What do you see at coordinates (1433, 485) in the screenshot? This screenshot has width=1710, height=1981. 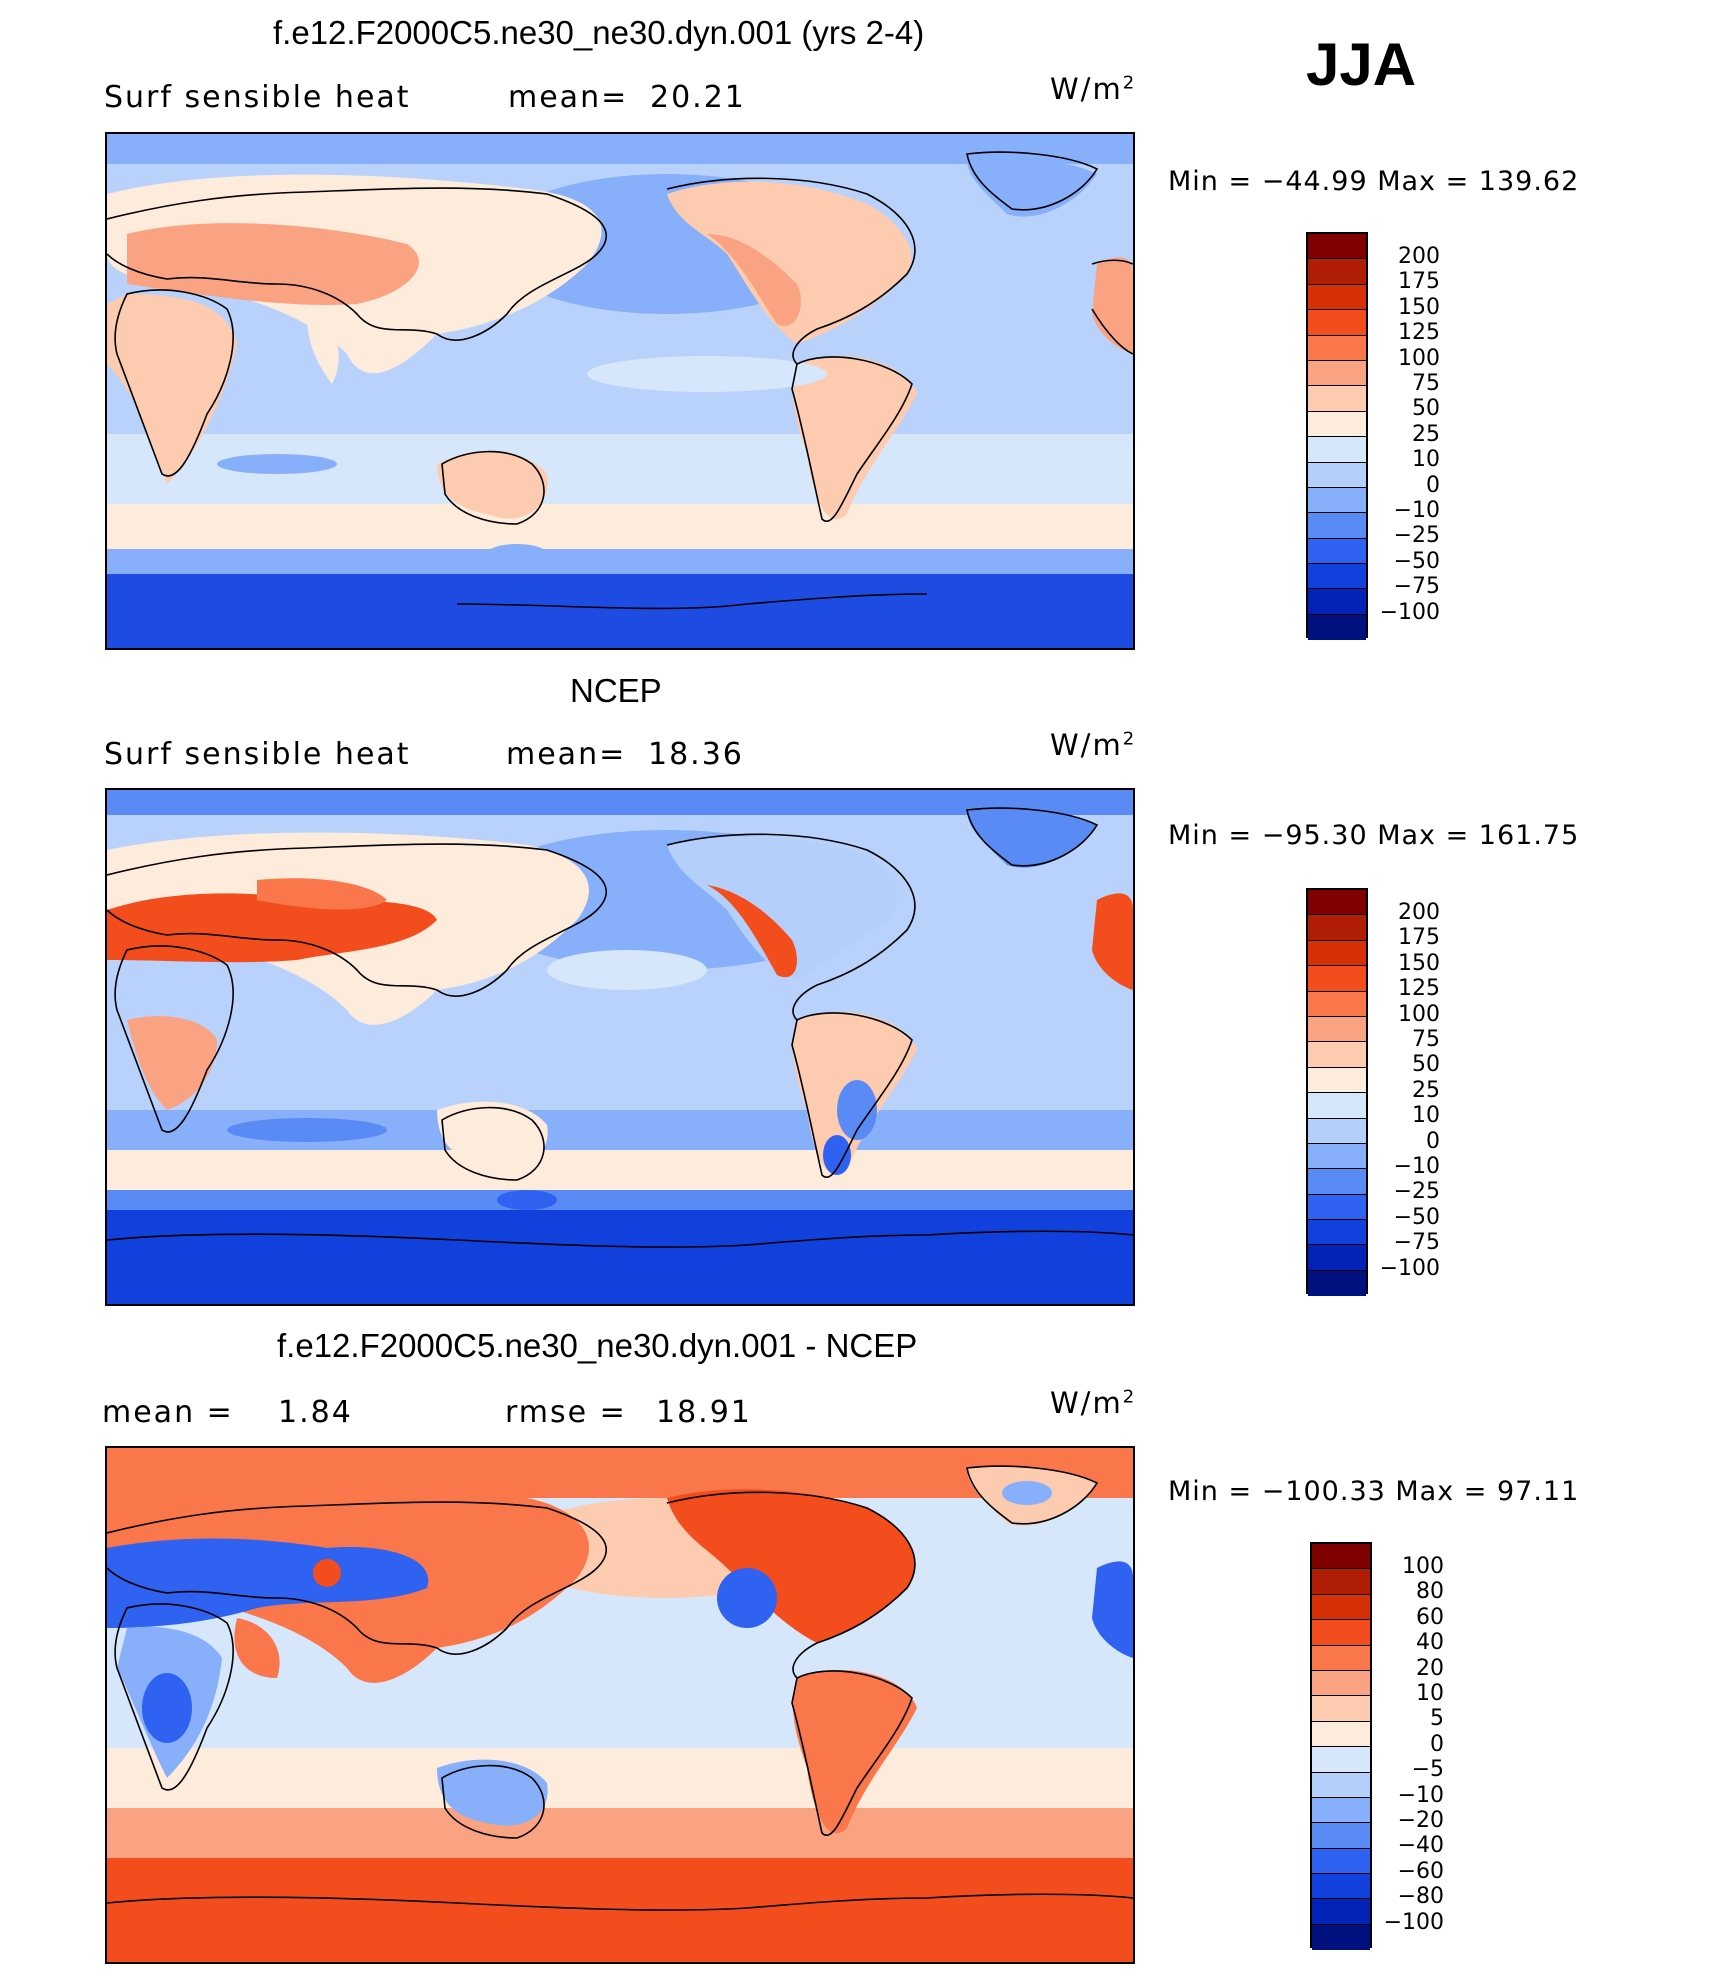 I see `colorbar-tick-label: 0` at bounding box center [1433, 485].